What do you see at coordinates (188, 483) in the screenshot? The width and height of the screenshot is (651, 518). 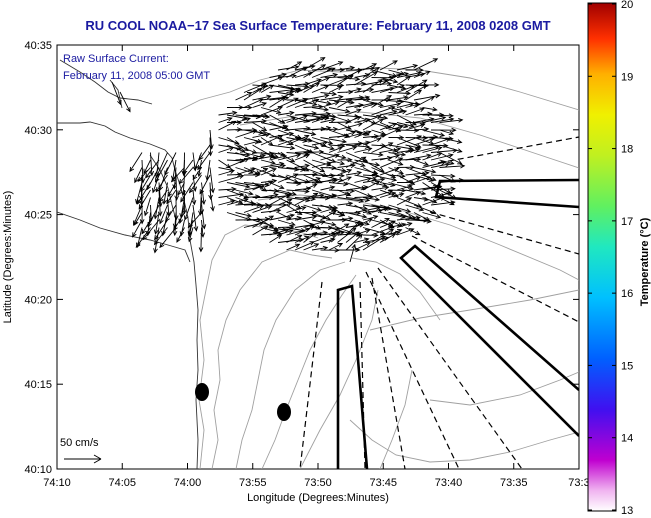 I see `x-tick-label: 74:00` at bounding box center [188, 483].